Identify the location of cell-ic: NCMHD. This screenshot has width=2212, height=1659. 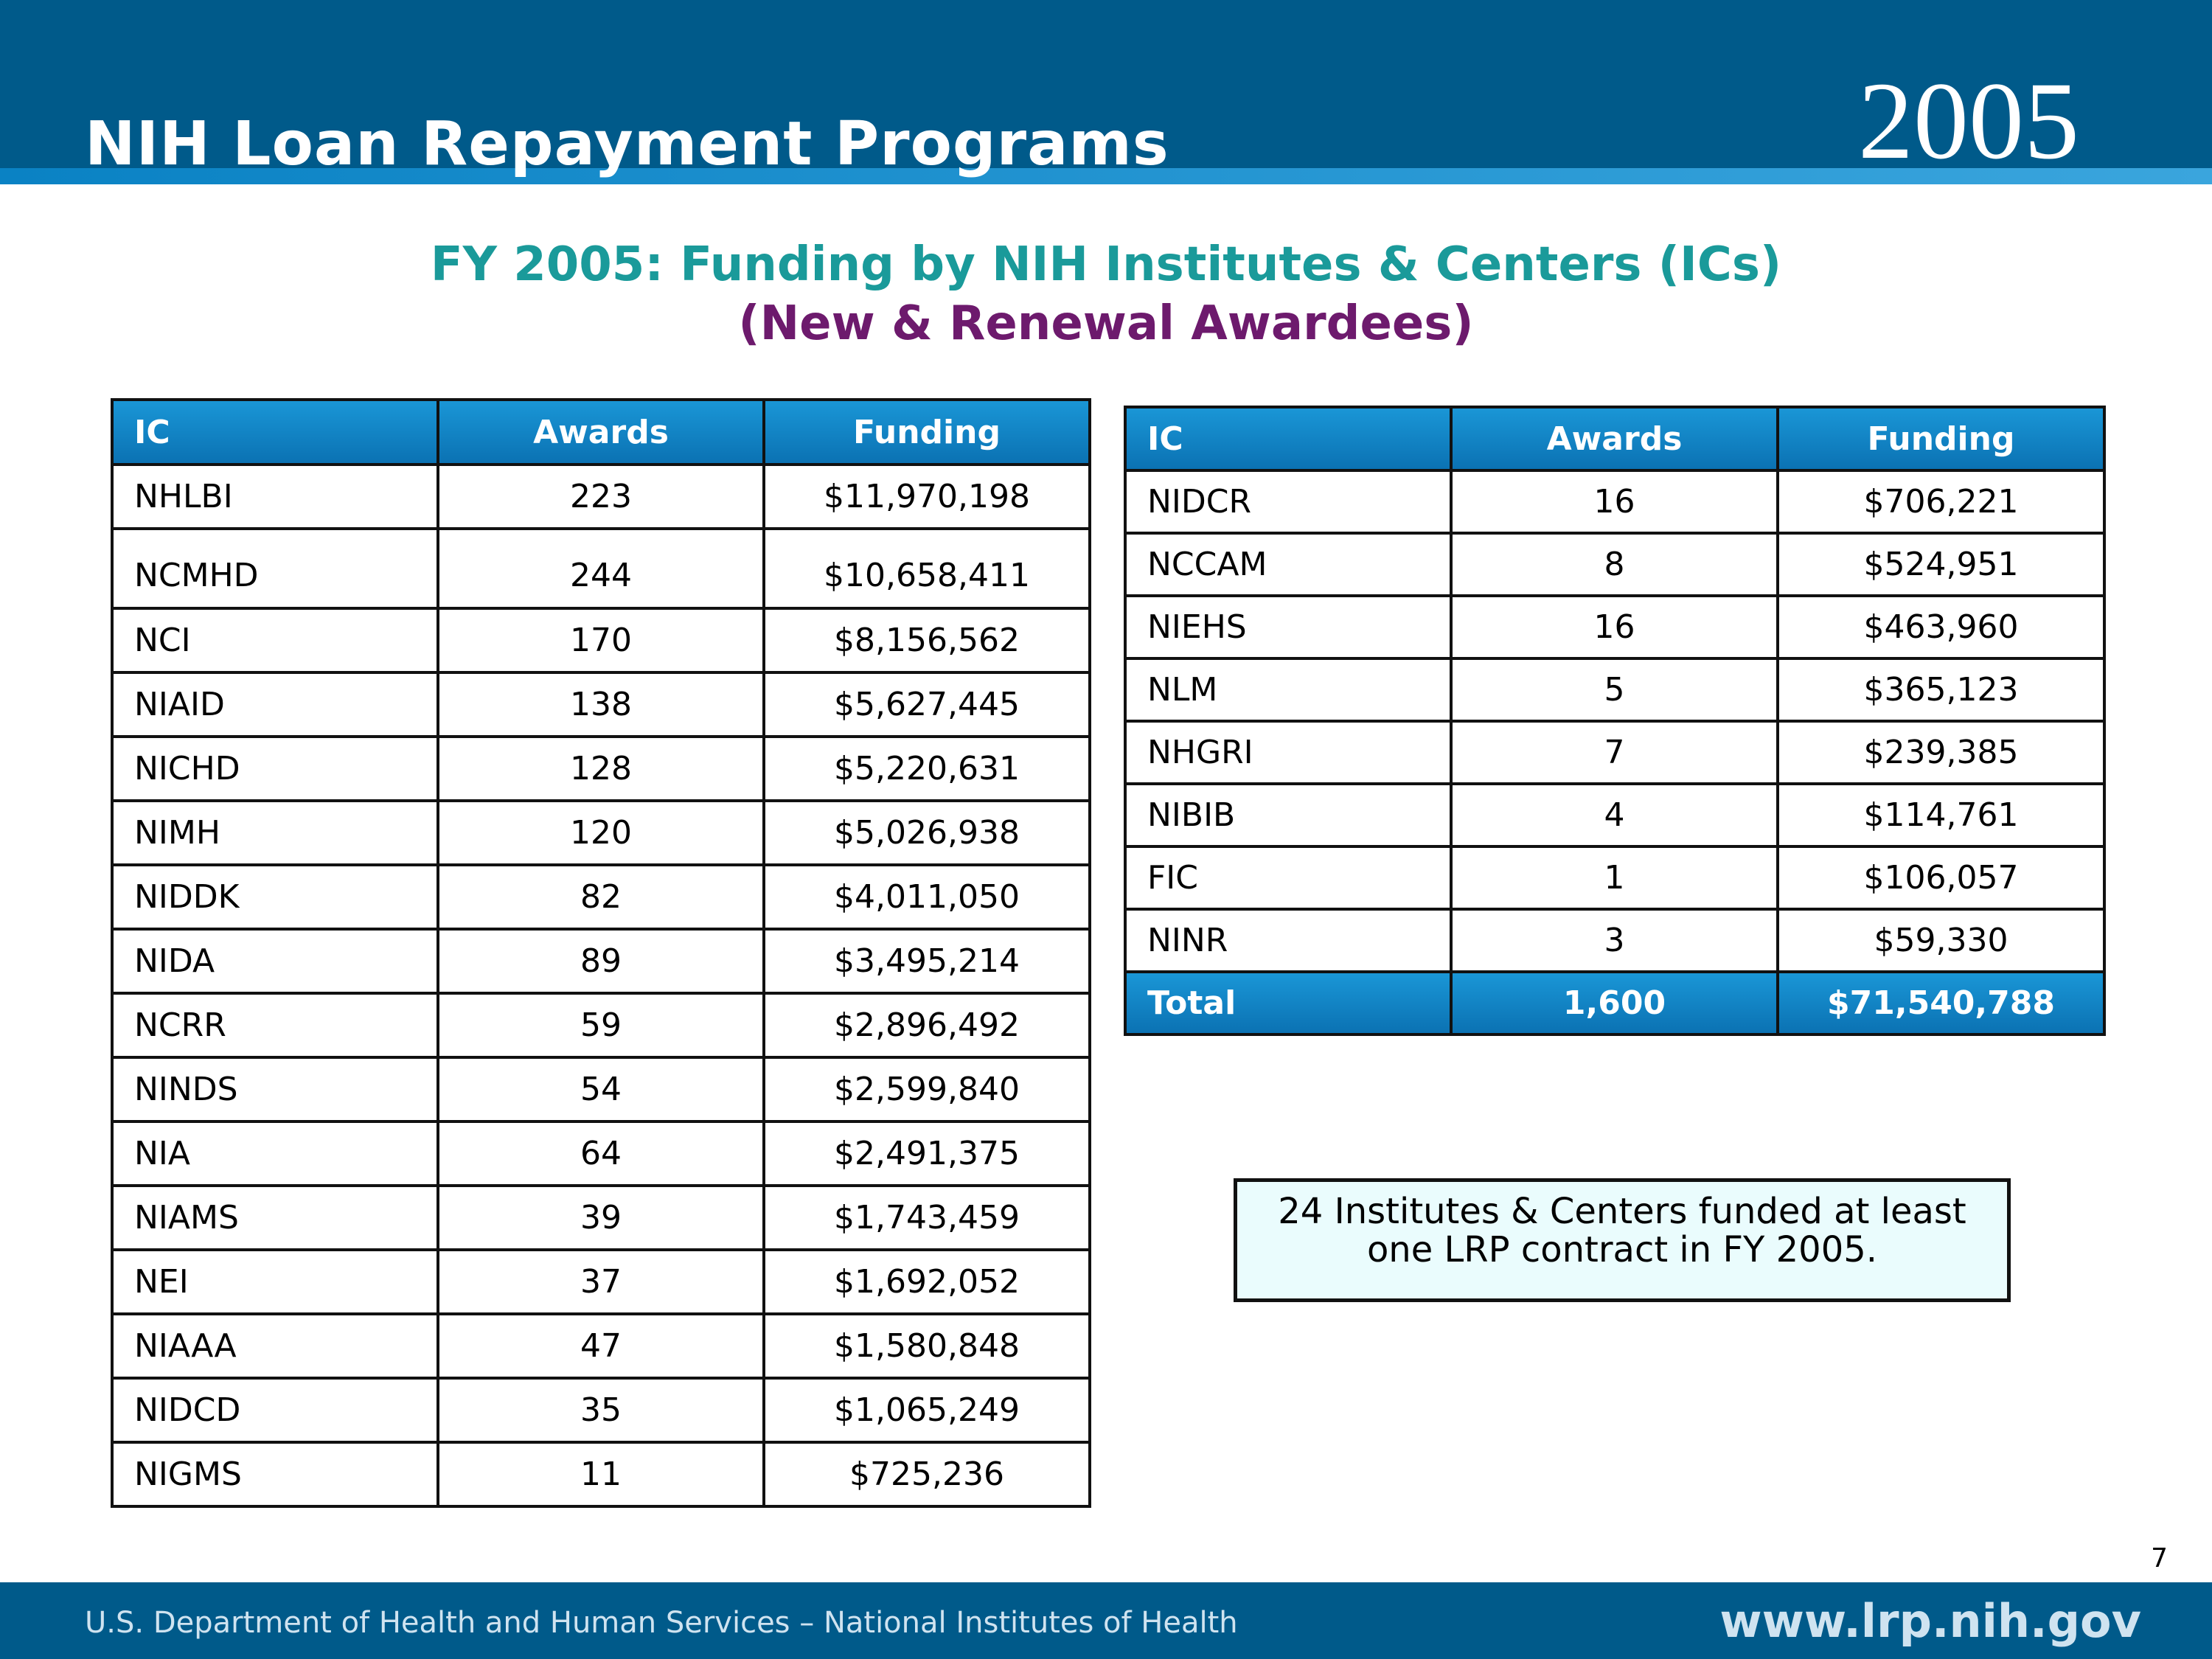
(275, 568).